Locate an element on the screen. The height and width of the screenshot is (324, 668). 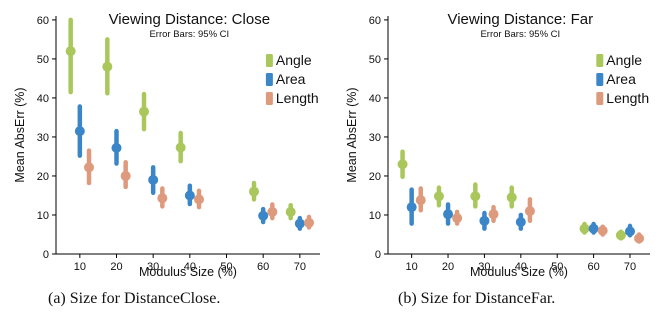
chart-title: Viewing Distance: Far is located at coordinates (520, 19).